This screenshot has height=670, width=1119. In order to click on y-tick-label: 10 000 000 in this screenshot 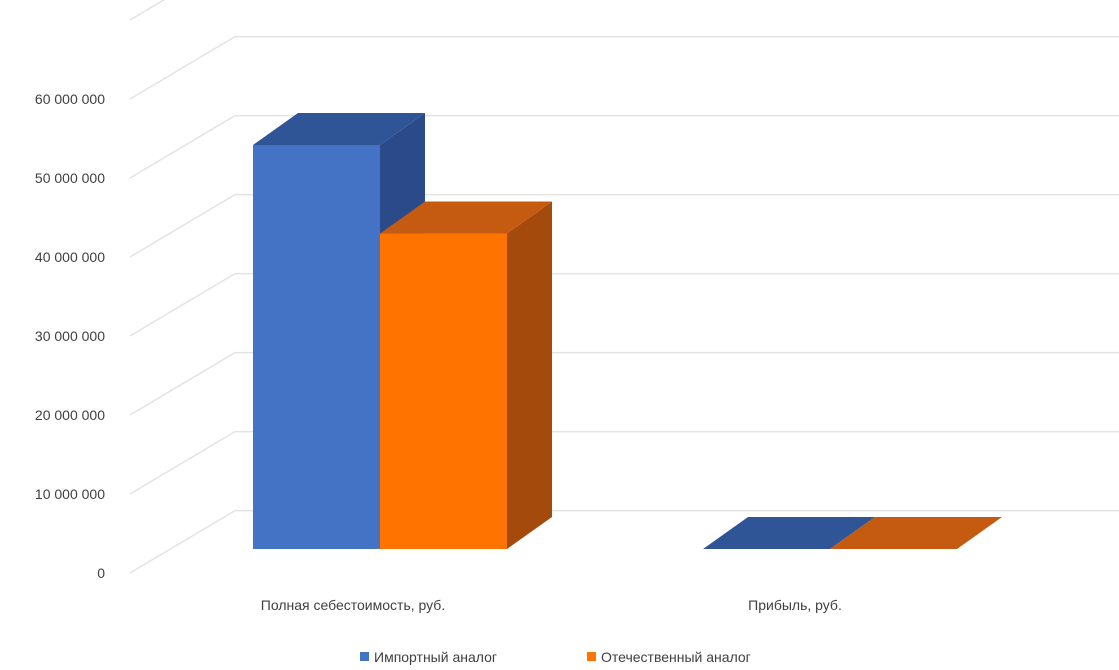, I will do `click(70, 494)`.